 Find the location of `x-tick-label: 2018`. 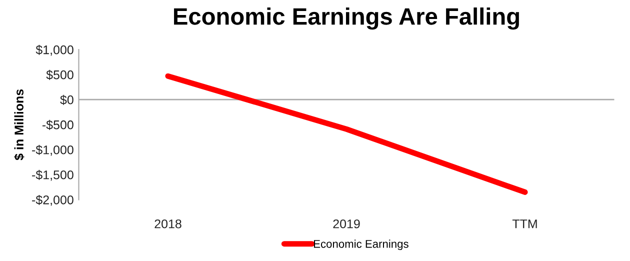

x-tick-label: 2018 is located at coordinates (168, 223).